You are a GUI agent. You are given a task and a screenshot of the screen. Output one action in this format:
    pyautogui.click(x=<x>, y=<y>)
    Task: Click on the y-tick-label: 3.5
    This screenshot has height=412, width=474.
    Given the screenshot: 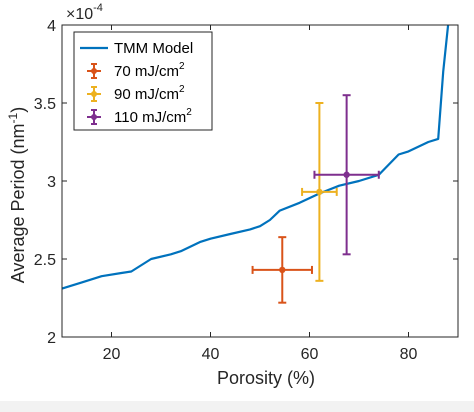 What is the action you would take?
    pyautogui.click(x=45, y=104)
    